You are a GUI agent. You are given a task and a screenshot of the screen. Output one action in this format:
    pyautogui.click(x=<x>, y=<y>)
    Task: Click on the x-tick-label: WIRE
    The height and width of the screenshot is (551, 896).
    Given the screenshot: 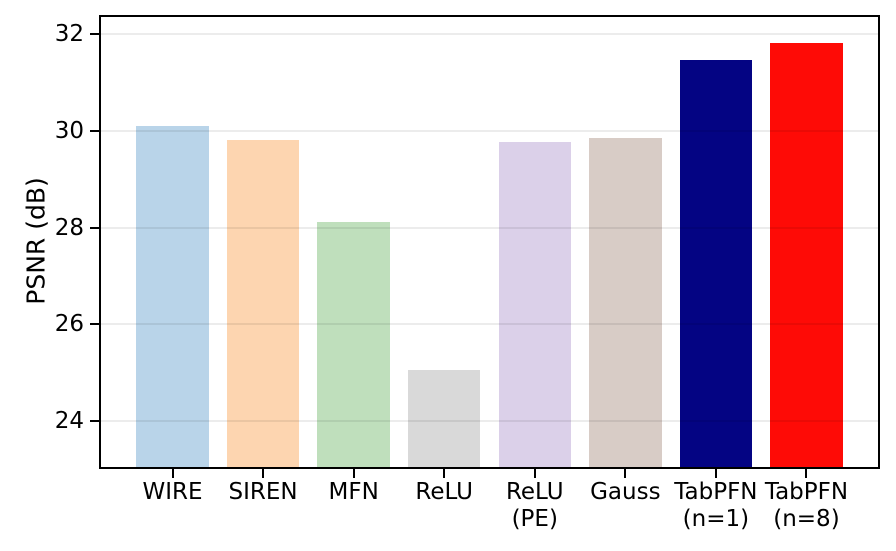 What is the action you would take?
    pyautogui.click(x=172, y=492)
    